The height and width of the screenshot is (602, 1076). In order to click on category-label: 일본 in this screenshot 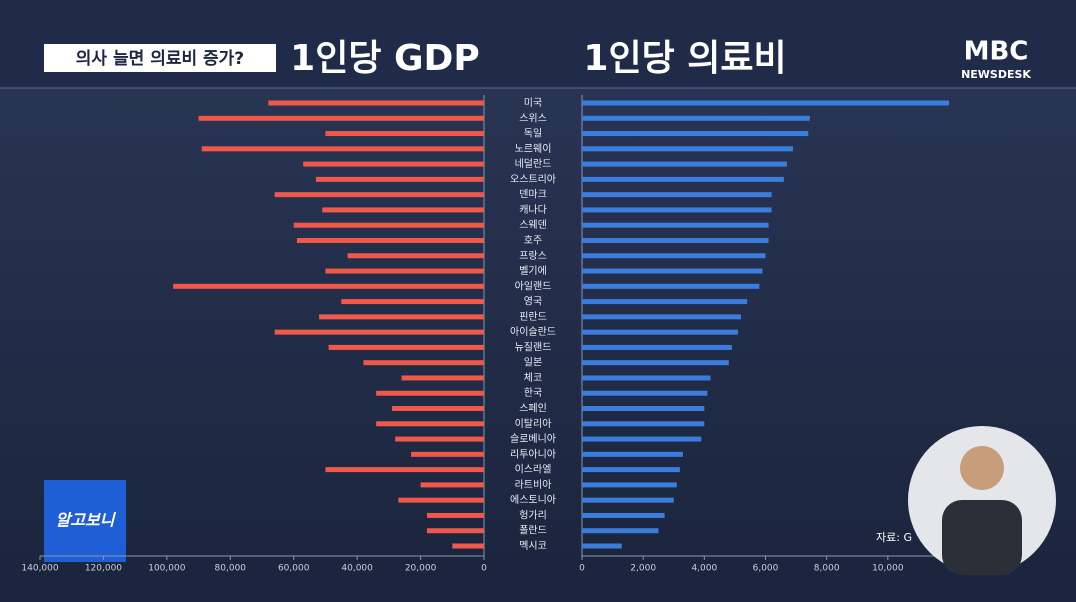, I will do `click(533, 363)`.